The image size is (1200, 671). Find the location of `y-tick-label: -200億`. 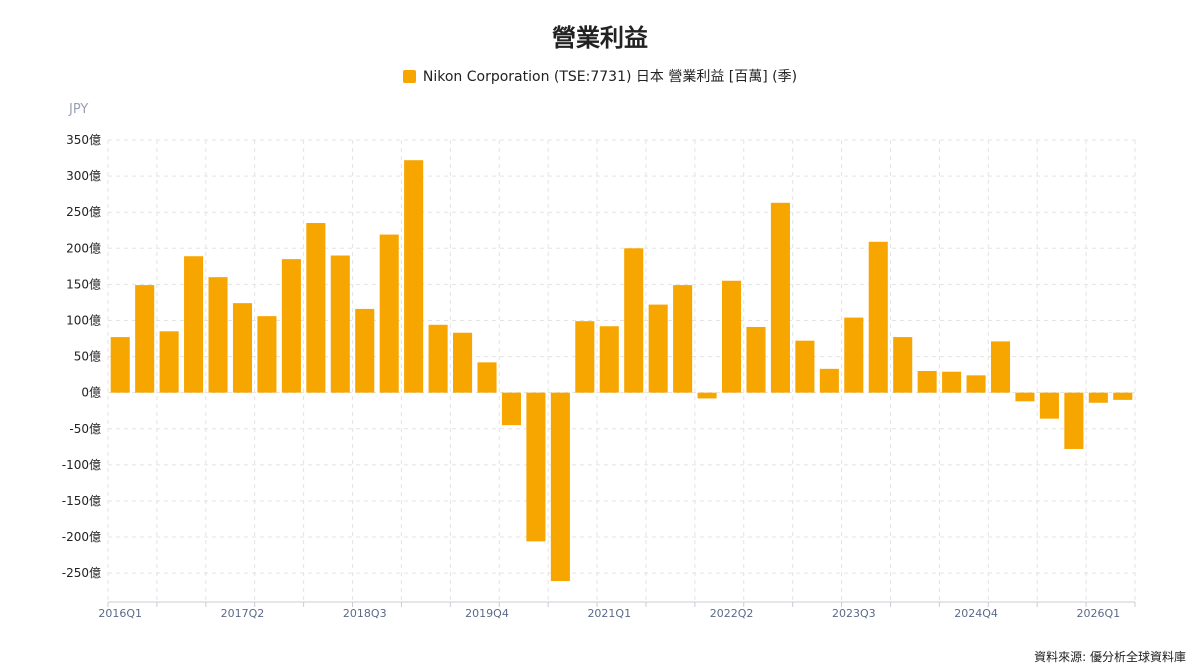

y-tick-label: -200億 is located at coordinates (81, 537).